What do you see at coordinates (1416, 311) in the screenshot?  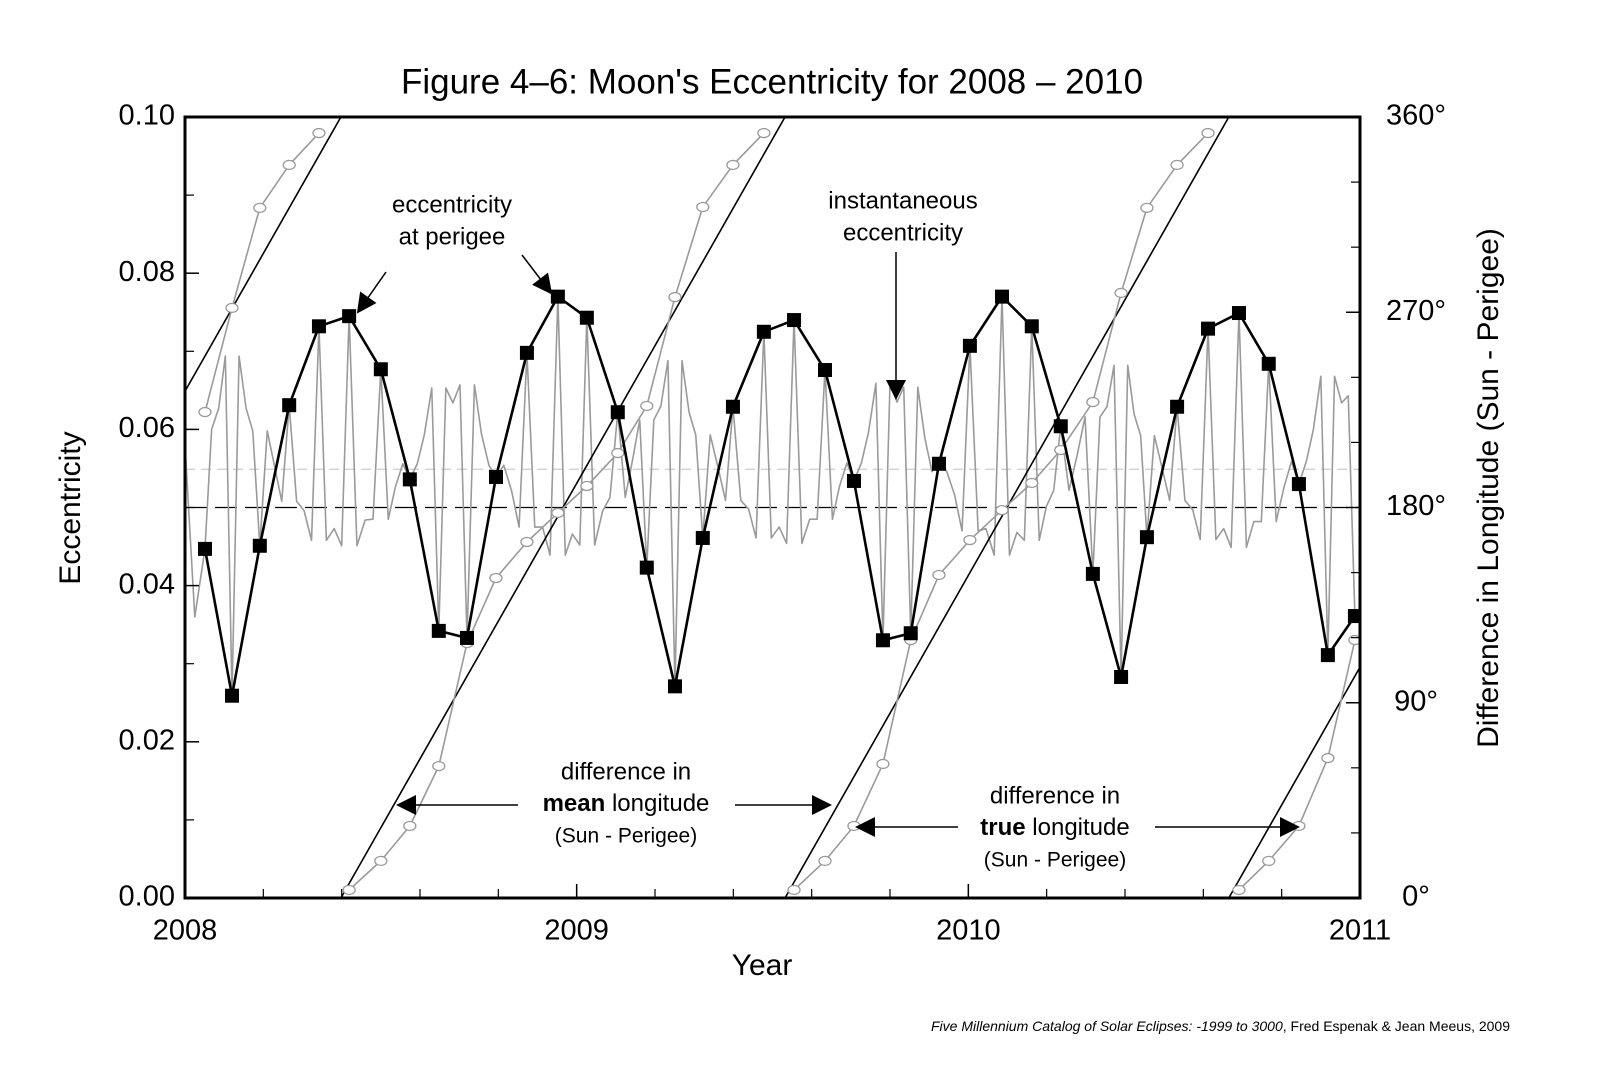 I see `y2-tick-label: 270°` at bounding box center [1416, 311].